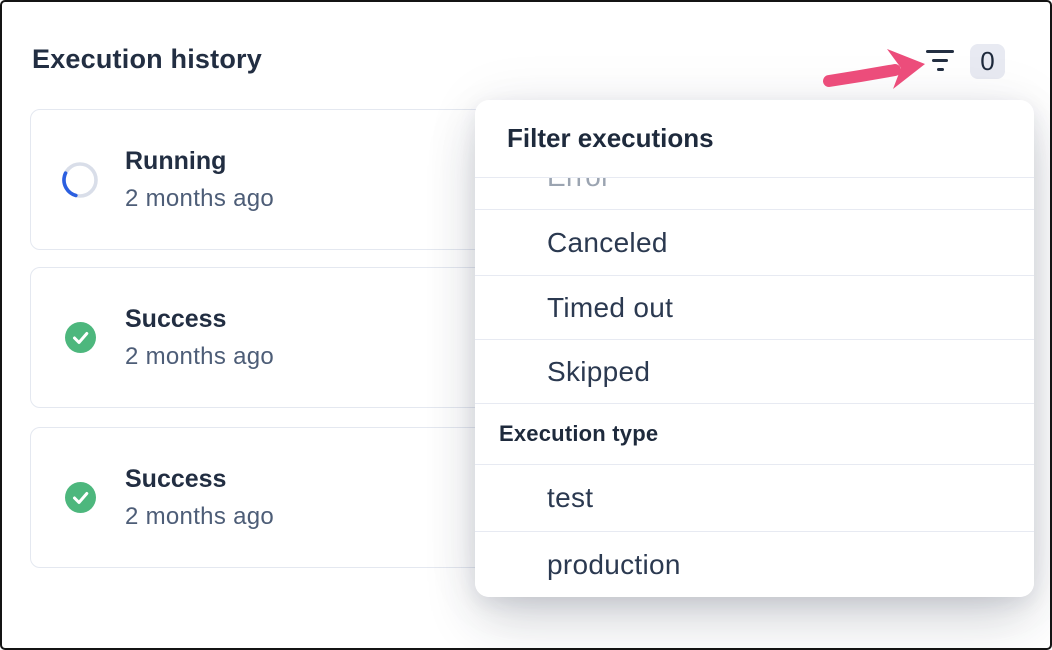 This screenshot has width=1052, height=650. I want to click on filter-icon, so click(940, 60).